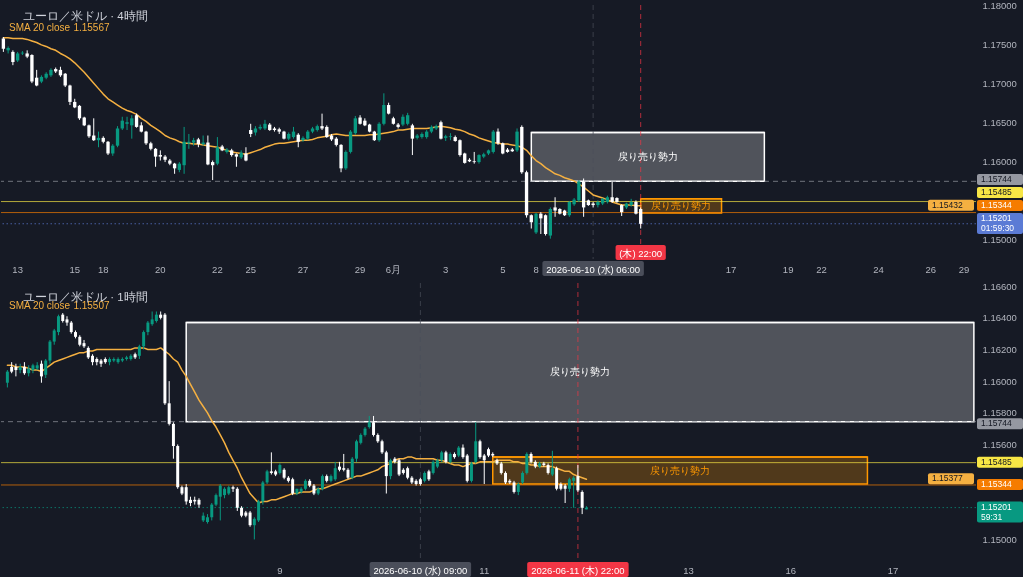  Describe the element at coordinates (996, 192) in the screenshot. I see `ref-line-label: 1.15485` at that location.